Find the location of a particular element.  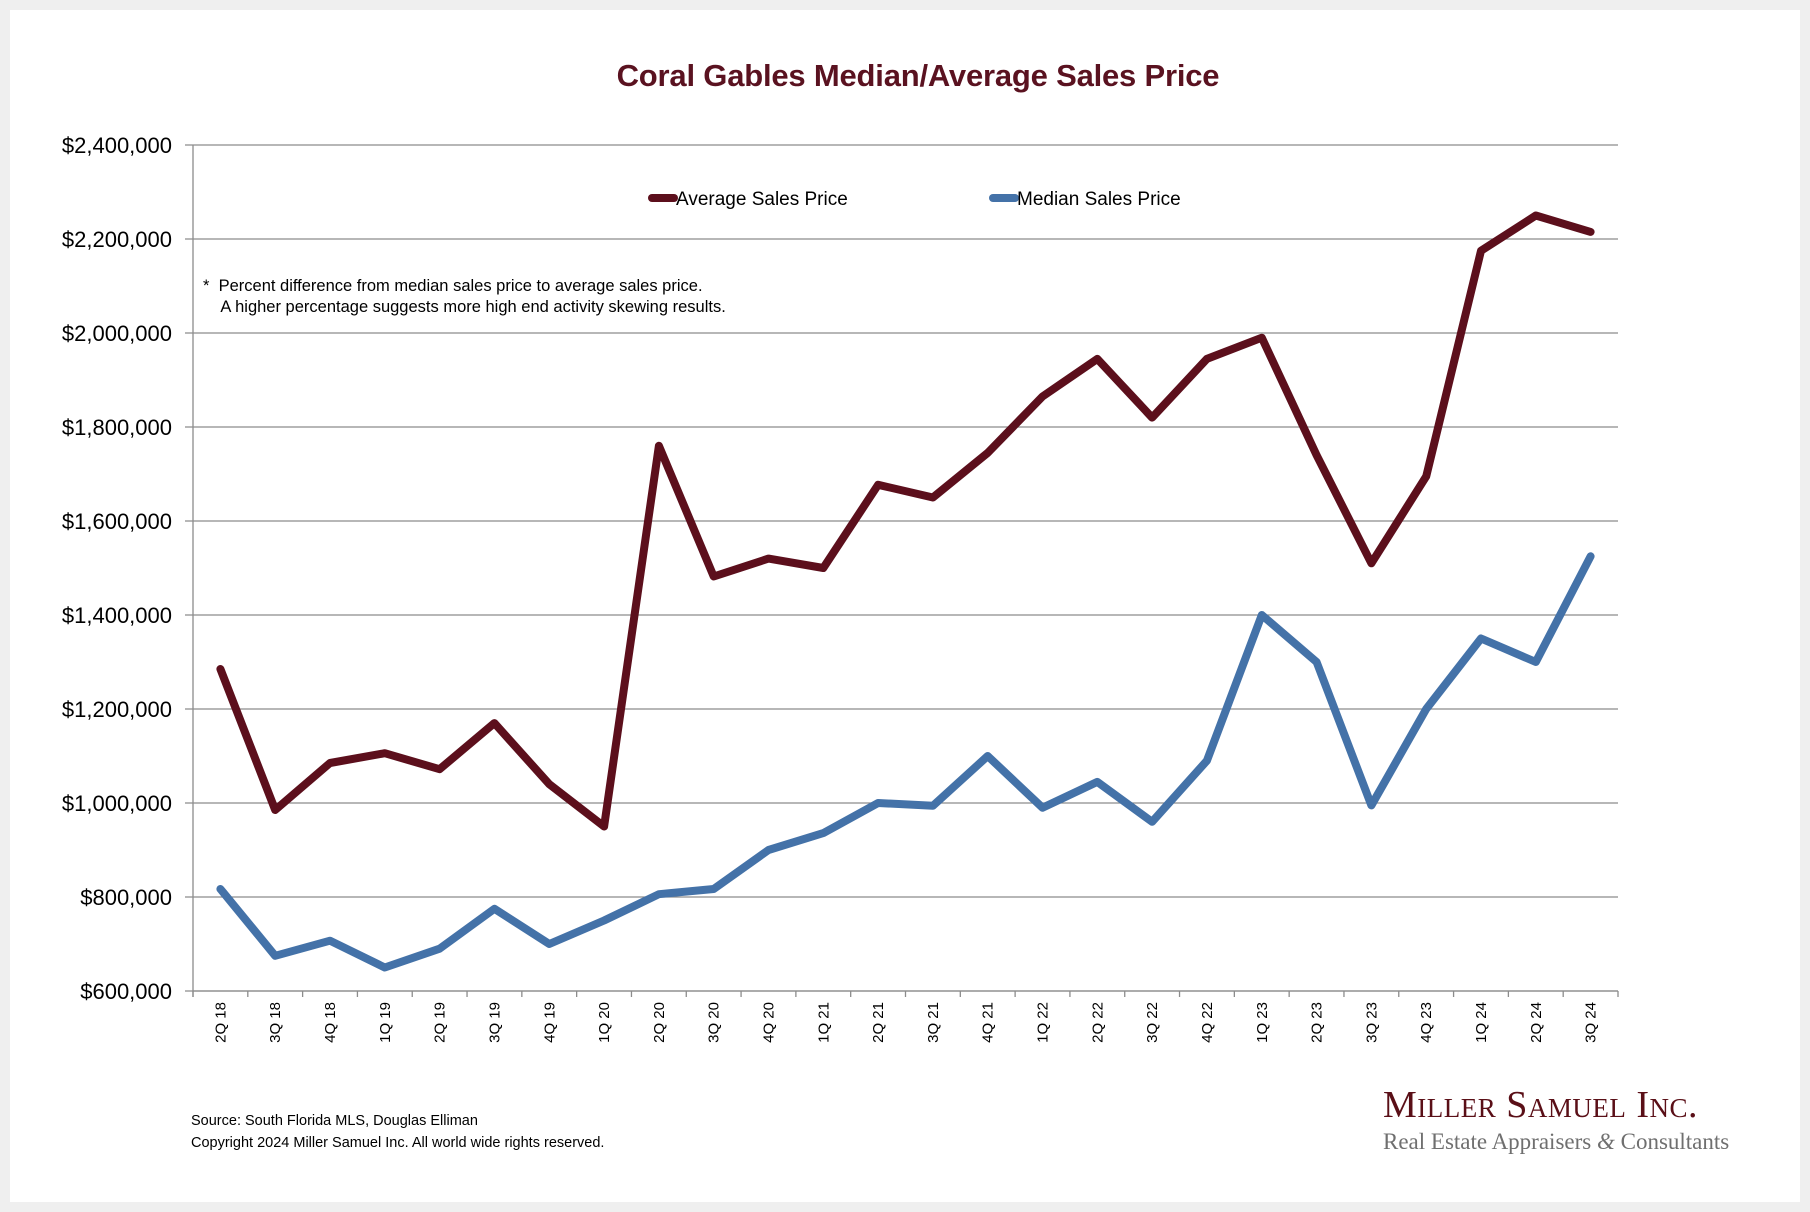

x-tick-label: 2Q 23 is located at coordinates (1317, 1022).